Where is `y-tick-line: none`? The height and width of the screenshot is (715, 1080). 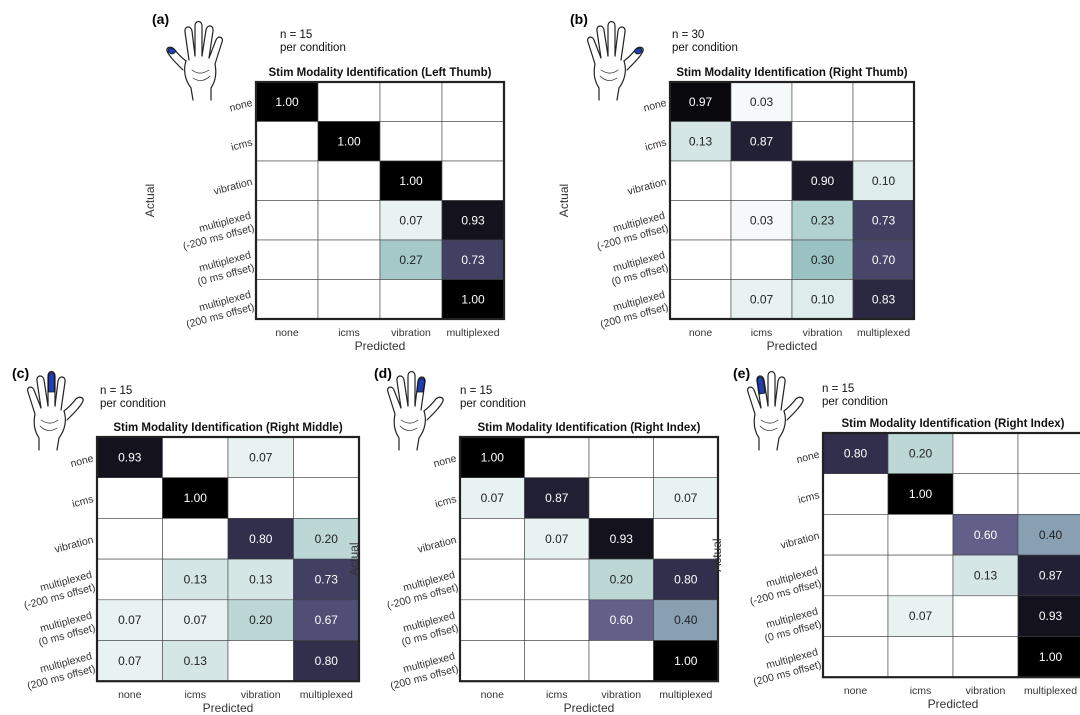 y-tick-line: none is located at coordinates (241, 106).